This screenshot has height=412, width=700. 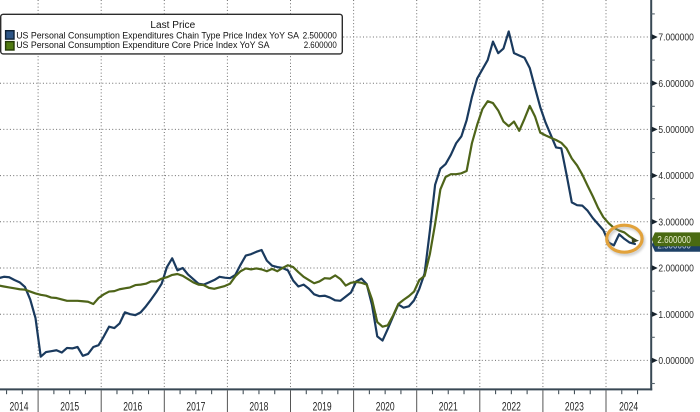 I want to click on svg-text: 5.000000, so click(x=676, y=130).